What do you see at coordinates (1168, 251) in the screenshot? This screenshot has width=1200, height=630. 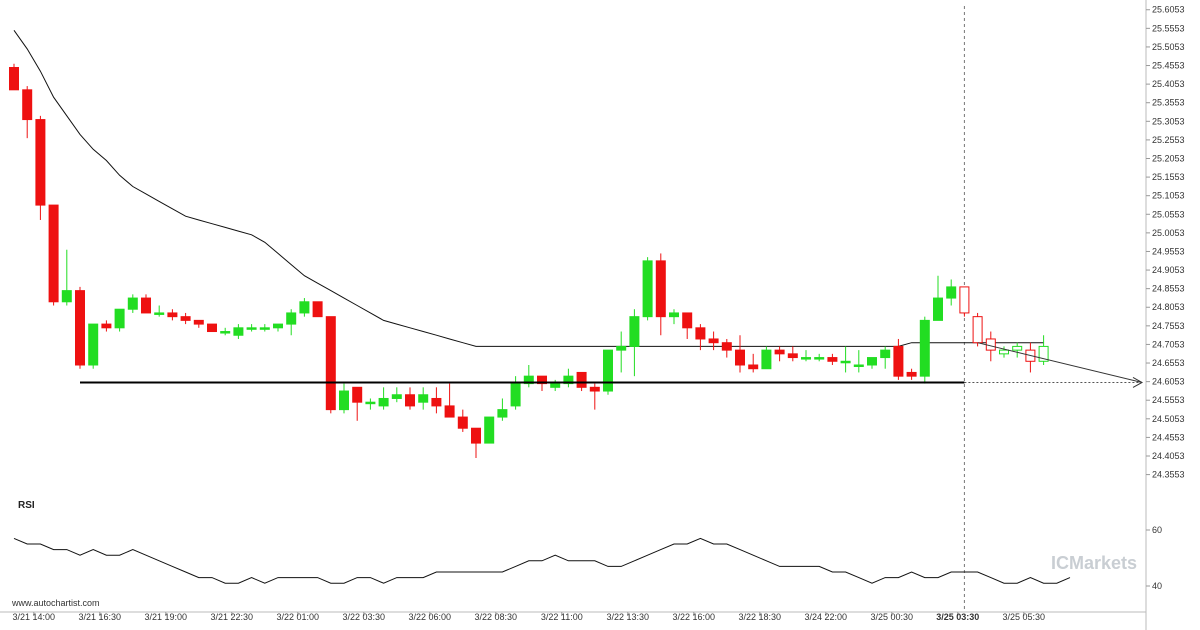 I see `y-tick-label: 24.9553` at bounding box center [1168, 251].